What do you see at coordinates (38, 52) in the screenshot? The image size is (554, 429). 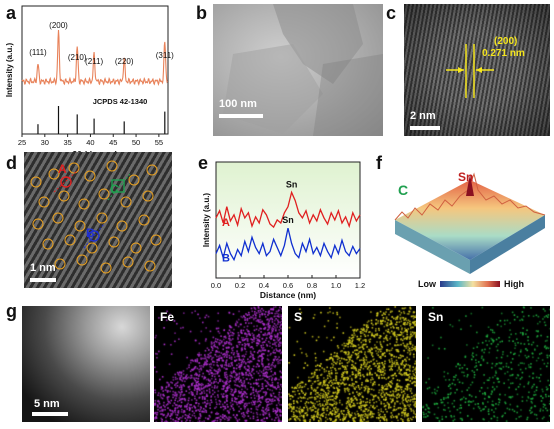 I see `peak-label: (111)` at bounding box center [38, 52].